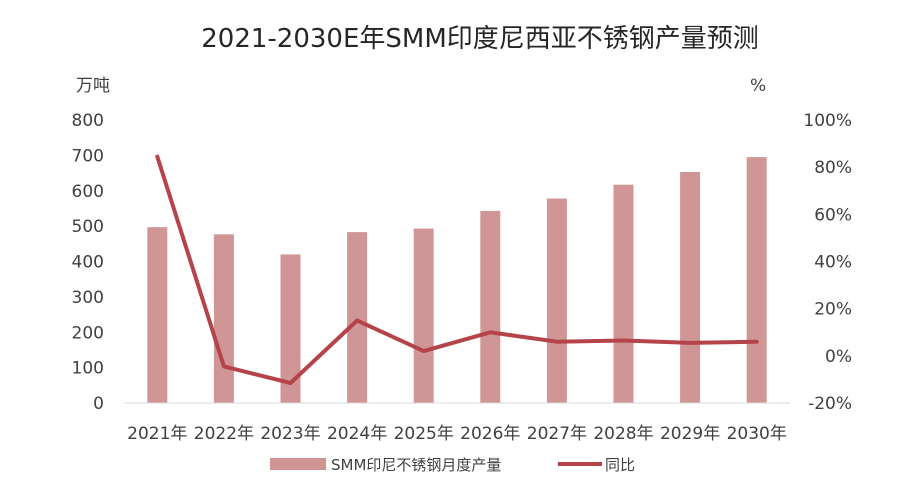 This screenshot has height=491, width=902. I want to click on left-tick-label: 200, so click(88, 333).